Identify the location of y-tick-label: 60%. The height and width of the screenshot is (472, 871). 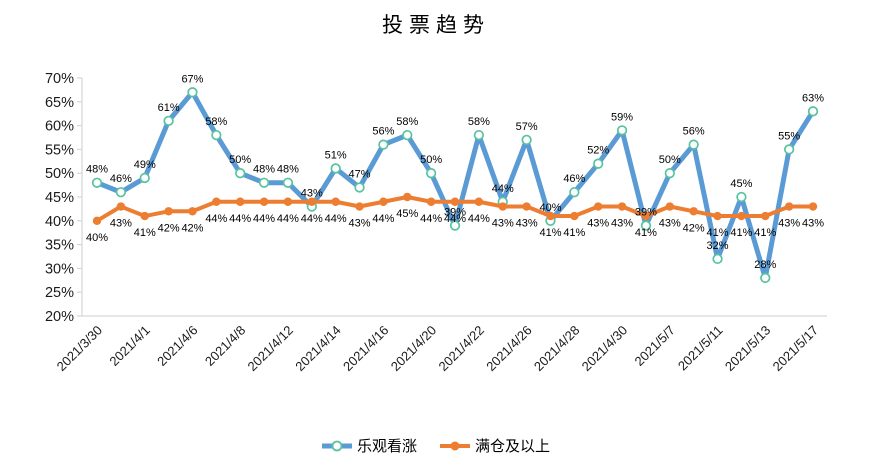
(59, 127).